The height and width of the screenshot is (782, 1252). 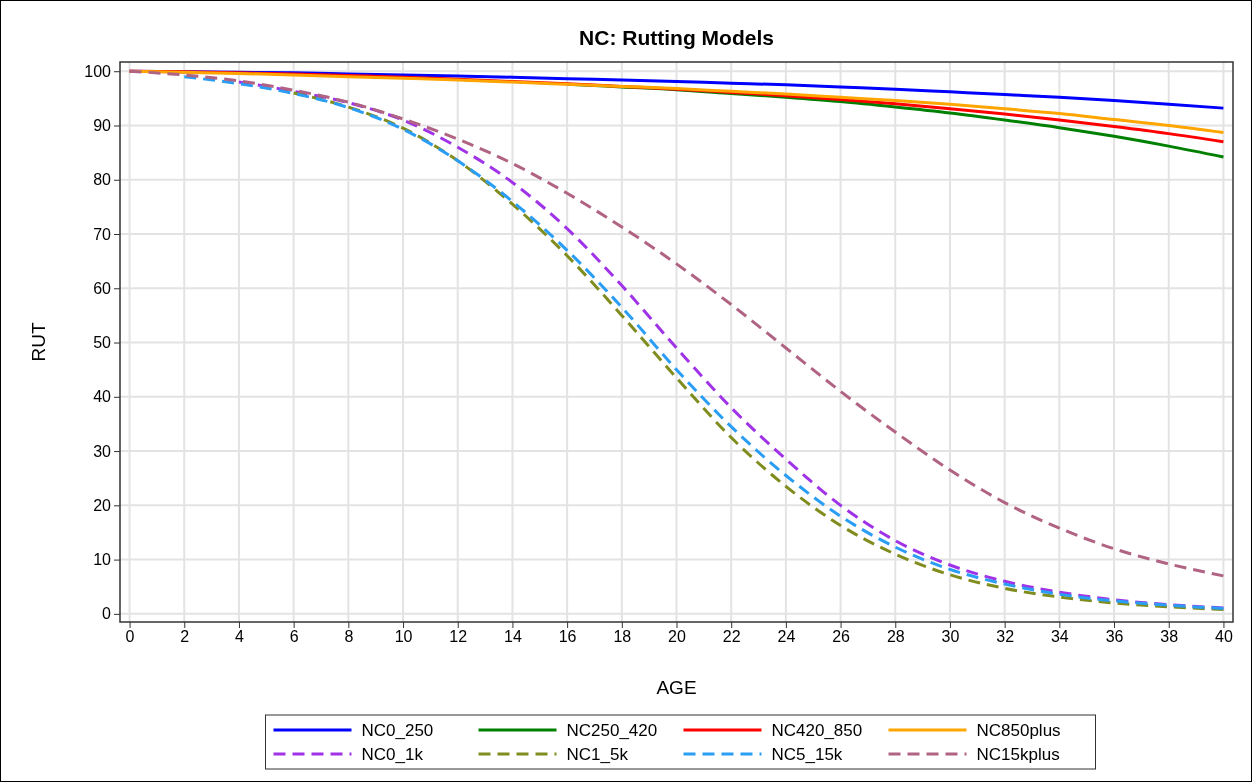 I want to click on x-tick-label: 12, so click(x=458, y=637).